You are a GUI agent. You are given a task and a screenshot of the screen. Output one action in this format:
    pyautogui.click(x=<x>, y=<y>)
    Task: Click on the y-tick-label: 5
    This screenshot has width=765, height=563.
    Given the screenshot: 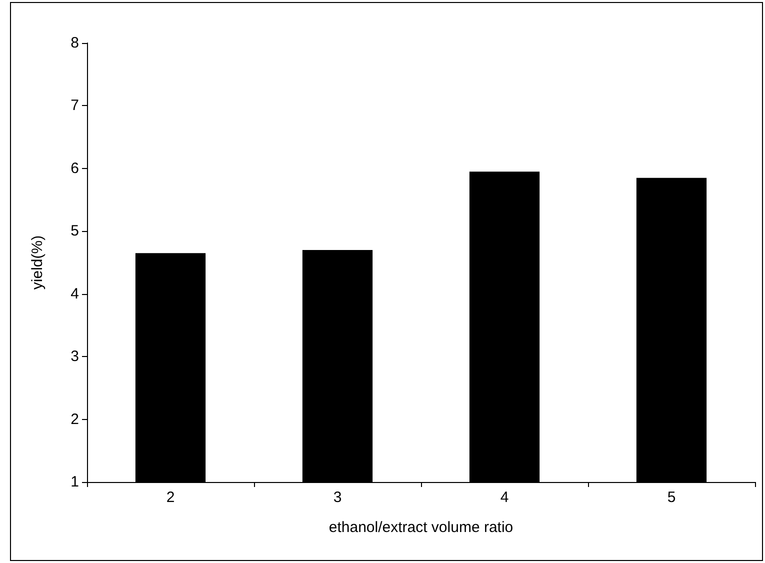 What is the action you would take?
    pyautogui.click(x=74, y=231)
    